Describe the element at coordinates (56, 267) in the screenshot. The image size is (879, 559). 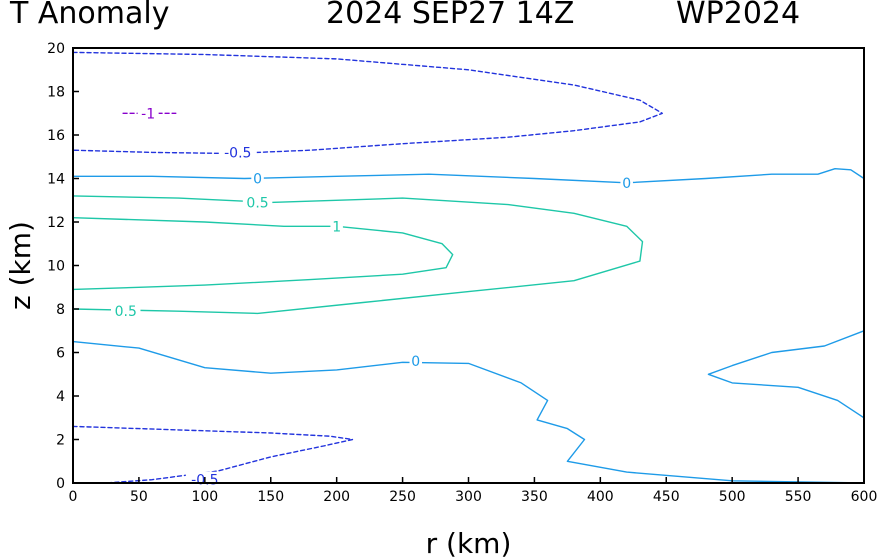
I see `y-tick-label: 10` at that location.